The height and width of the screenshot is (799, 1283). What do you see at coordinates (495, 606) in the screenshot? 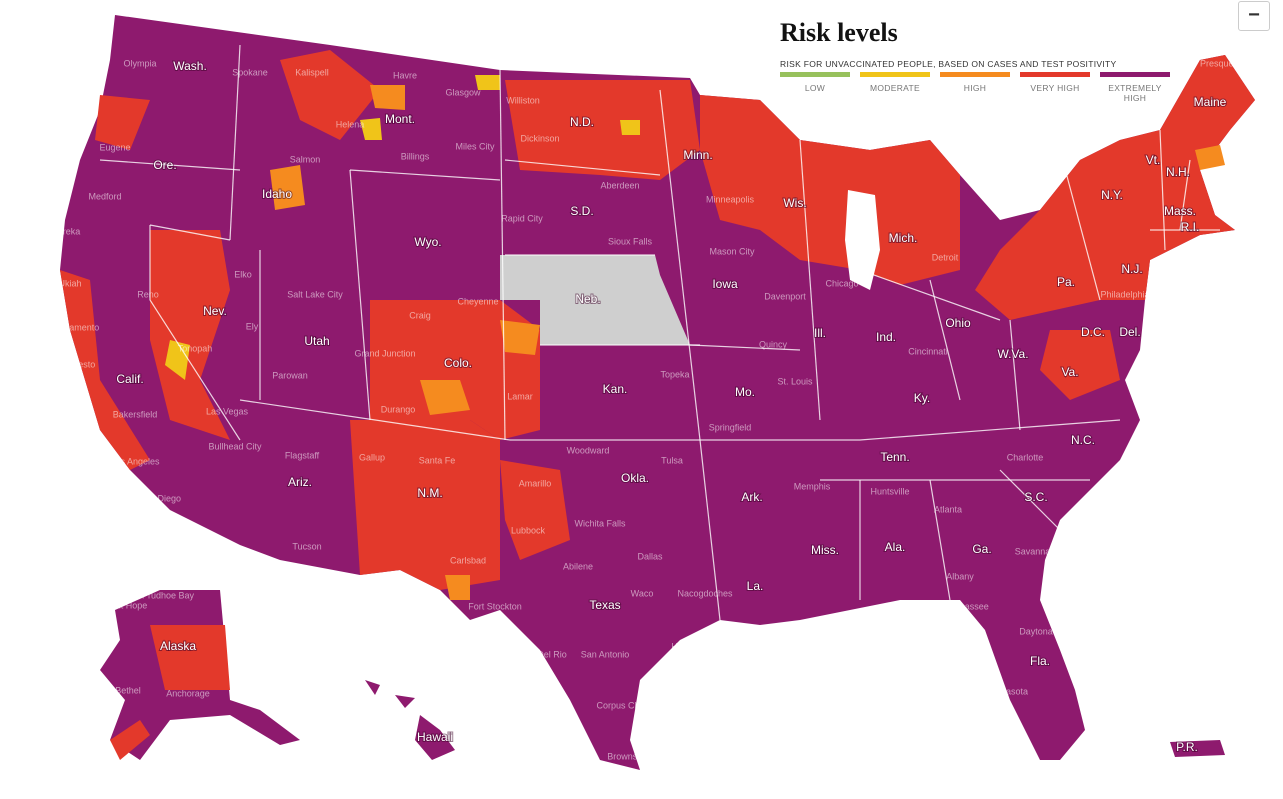
I see `city-label: Fort Stockton` at bounding box center [495, 606].